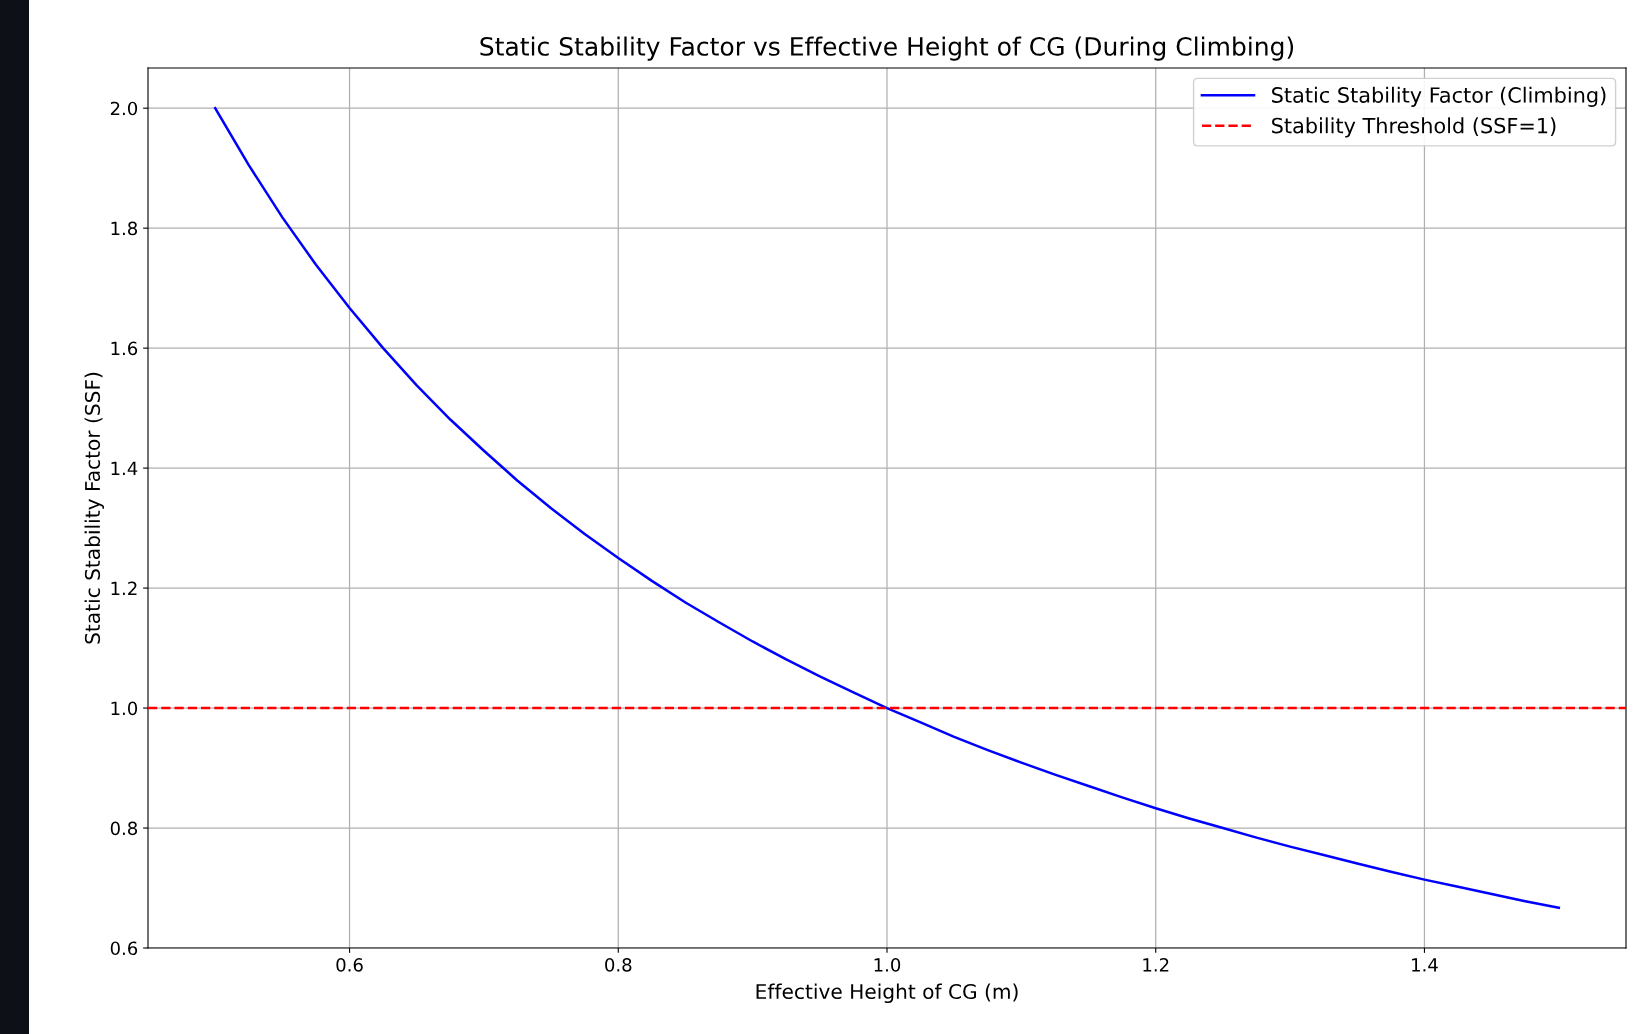 The height and width of the screenshot is (1034, 1652). What do you see at coordinates (124, 708) in the screenshot?
I see `y-tick-label: 1.0` at bounding box center [124, 708].